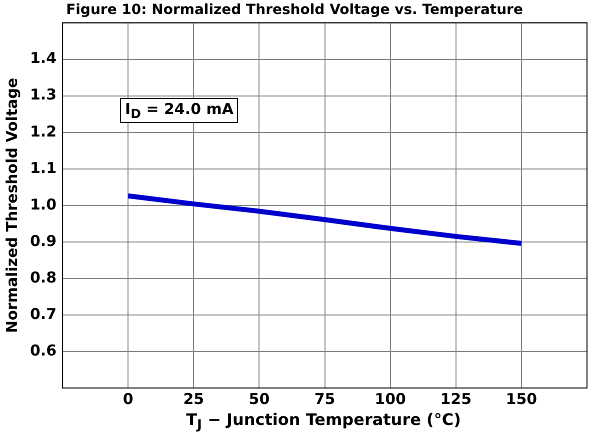 This screenshot has width=590, height=438. Describe the element at coordinates (323, 422) in the screenshot. I see `x-axis-title: T$_{J}$ − Junction Temperature (°C)` at that location.